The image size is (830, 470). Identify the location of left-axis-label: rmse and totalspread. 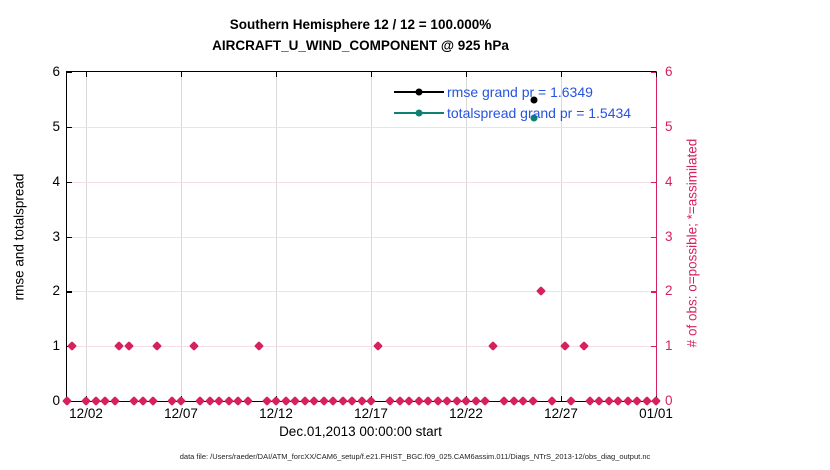
(19, 237).